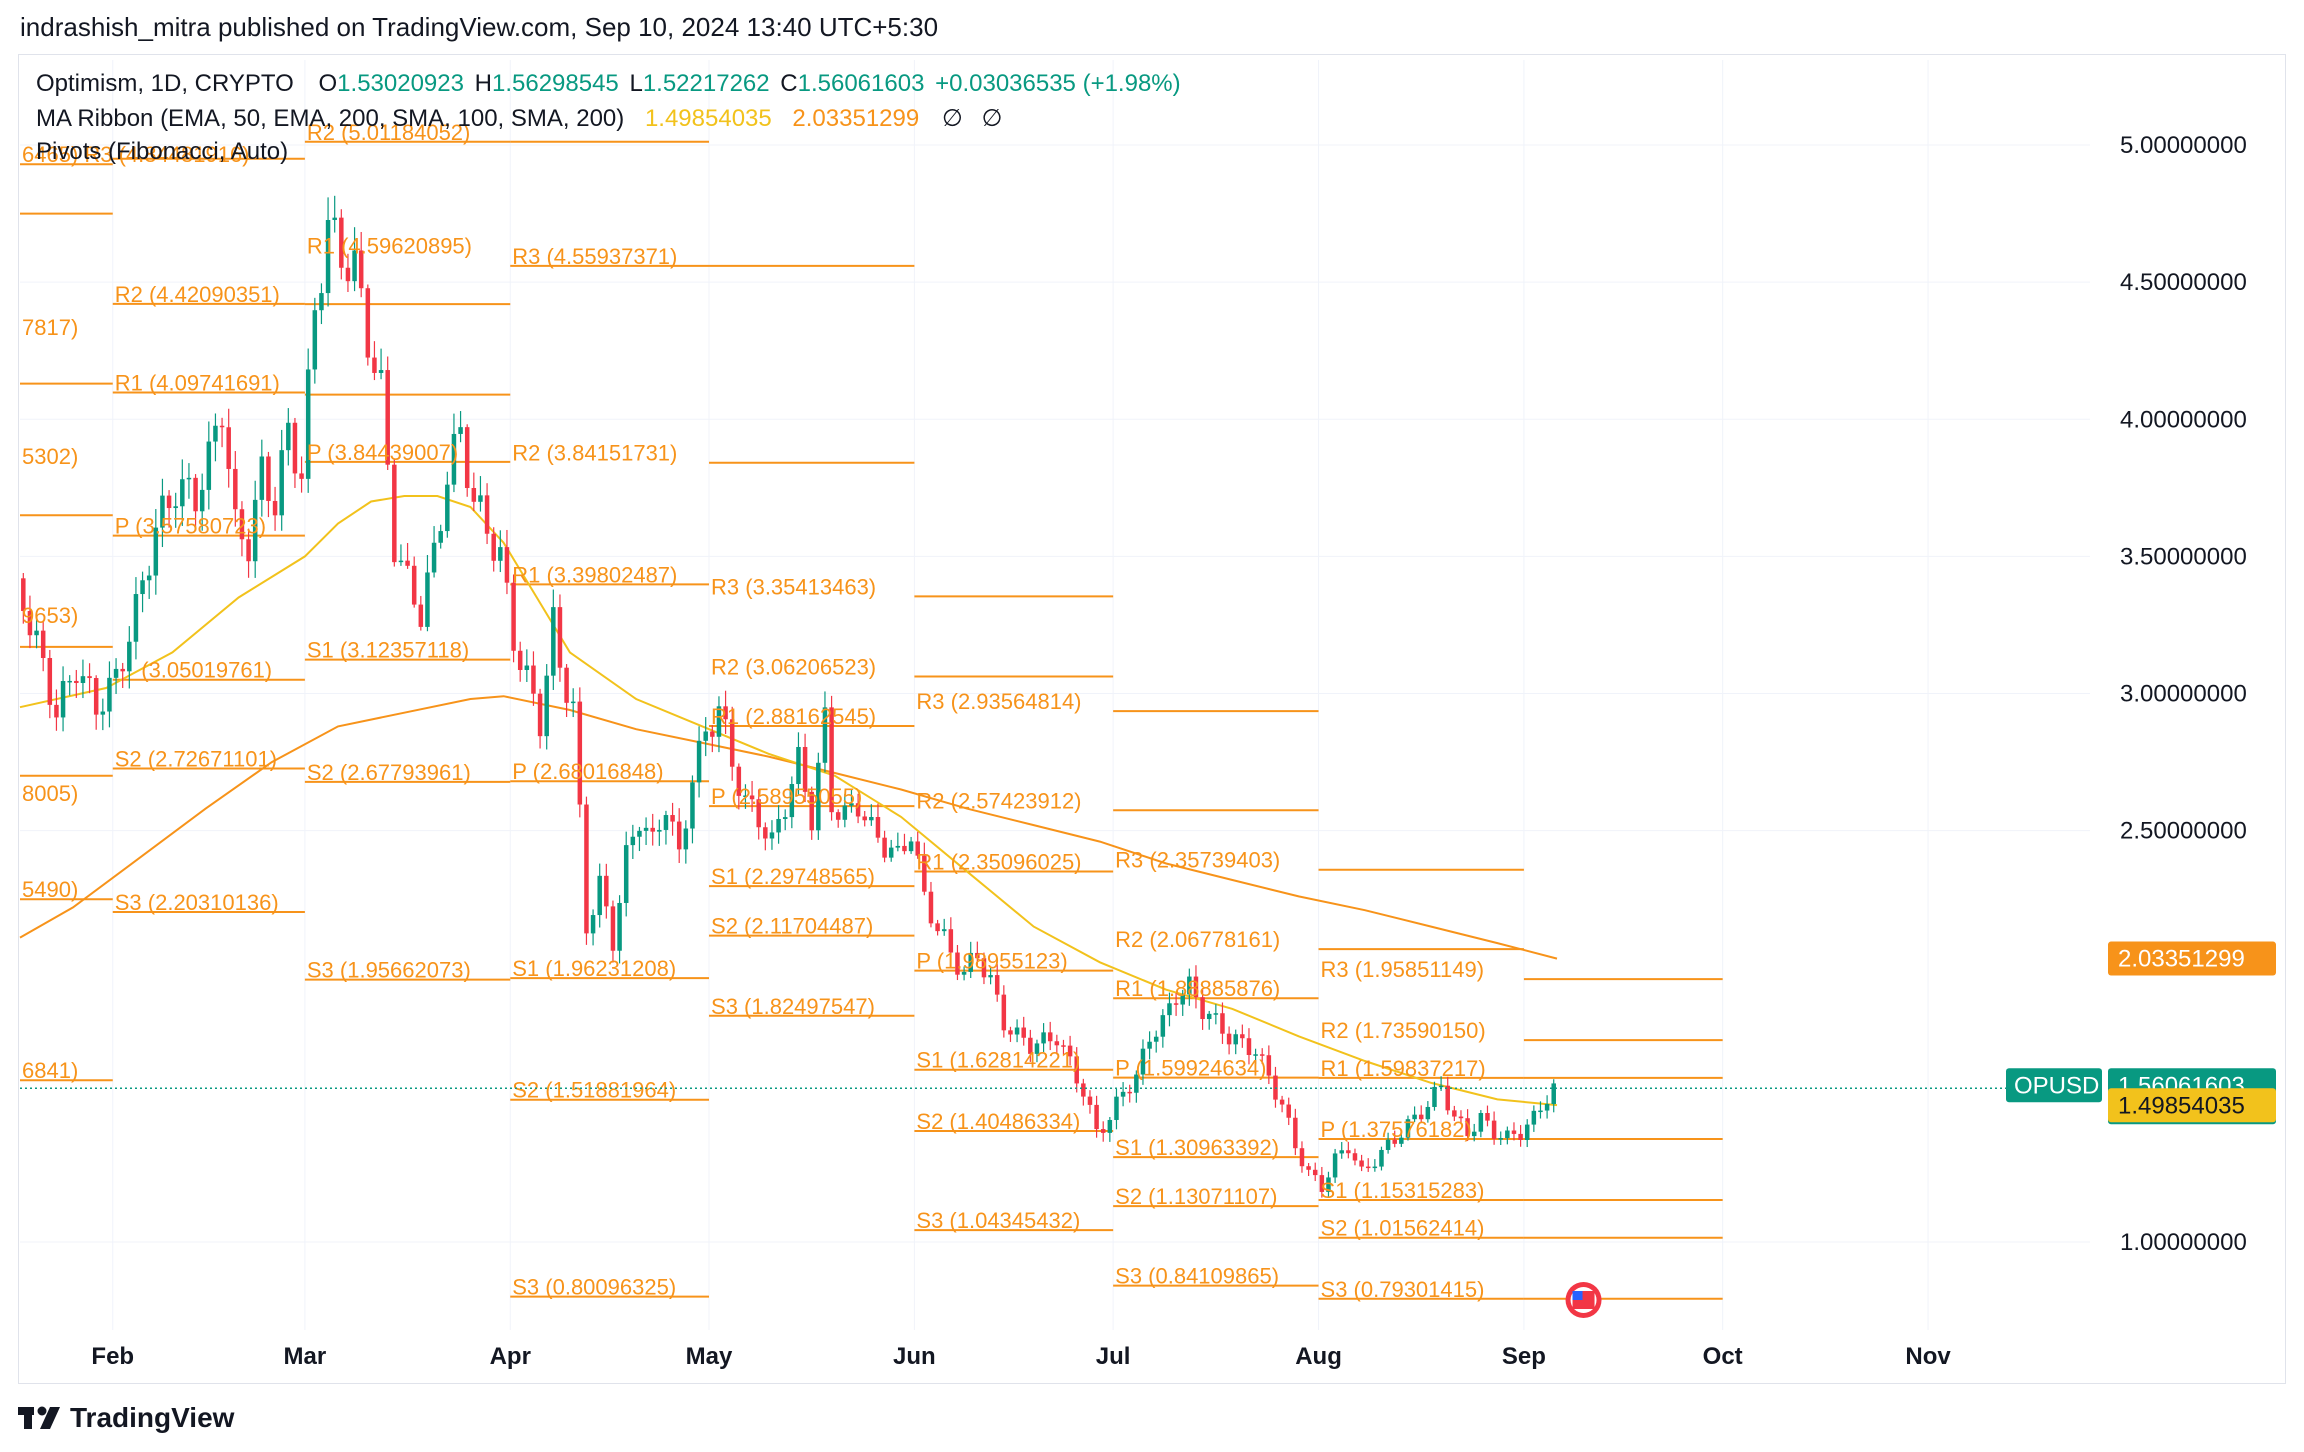 This screenshot has height=1452, width=2304. I want to click on pivot-label: 5302), so click(50, 456).